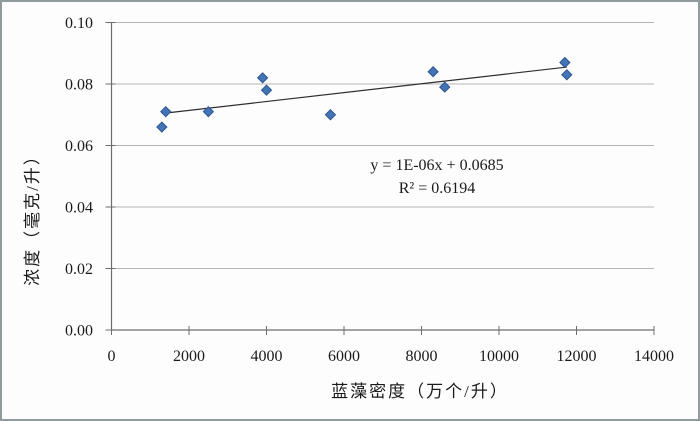 The image size is (700, 421). Describe the element at coordinates (79, 146) in the screenshot. I see `y-tick-label: 0.06` at that location.